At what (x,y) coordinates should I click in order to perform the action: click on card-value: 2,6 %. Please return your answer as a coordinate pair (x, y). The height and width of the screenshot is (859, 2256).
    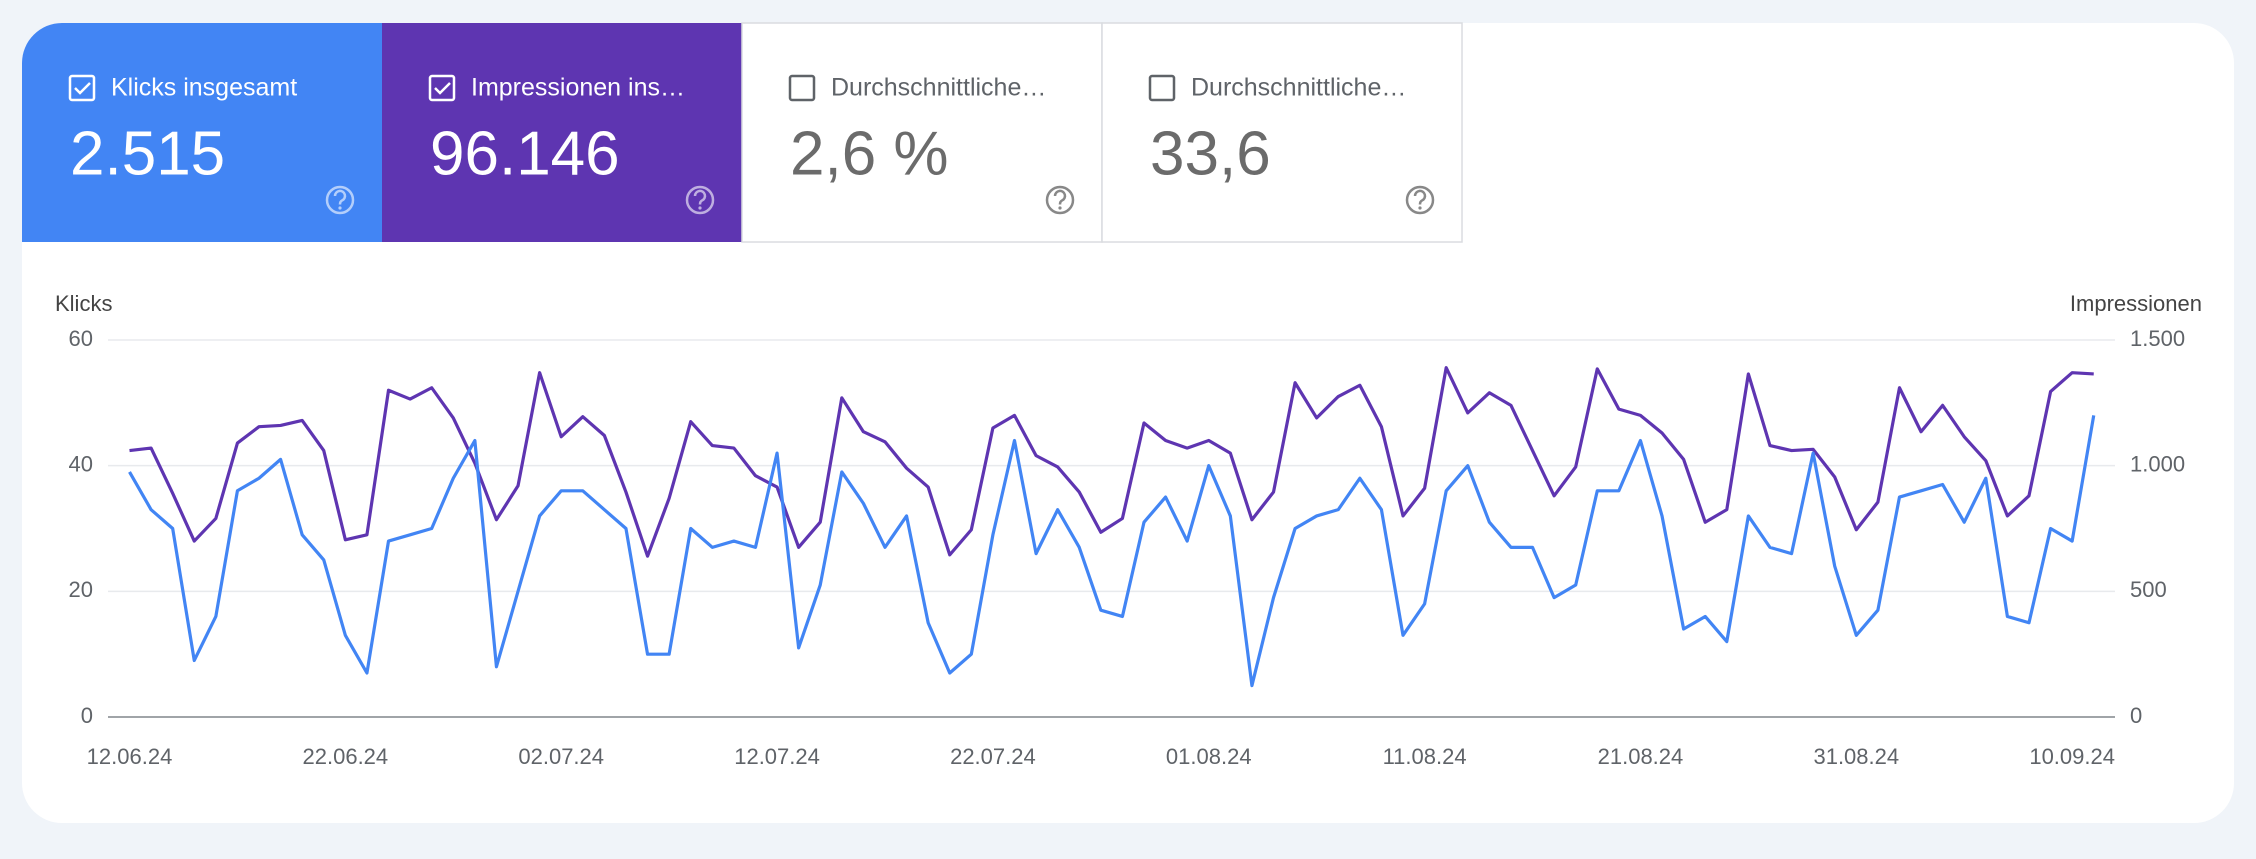
    Looking at the image, I should click on (869, 153).